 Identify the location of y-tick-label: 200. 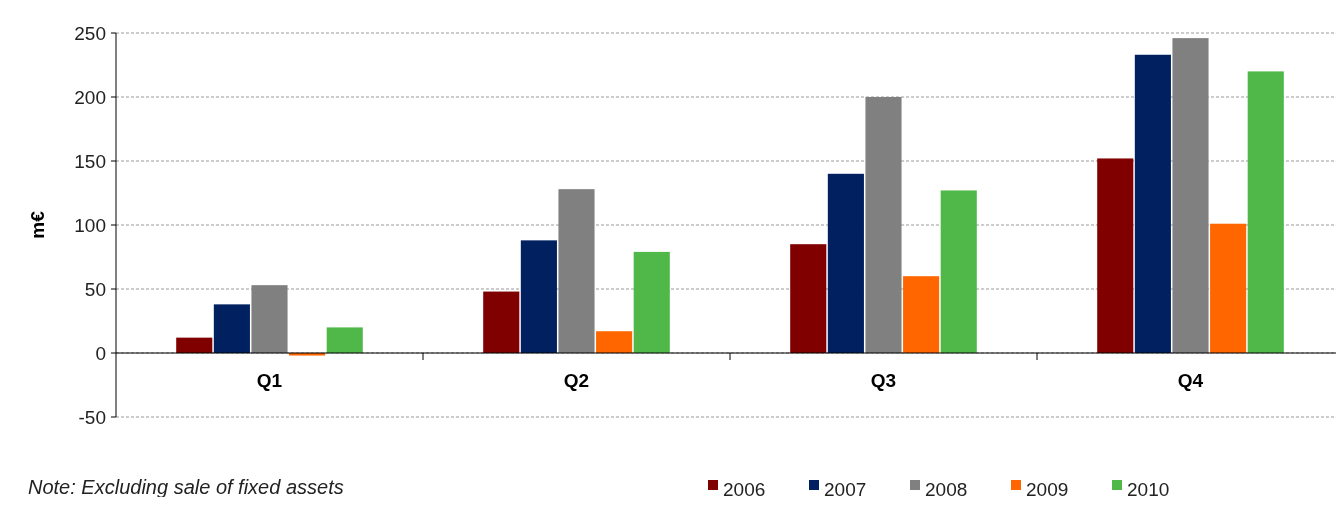
(90, 97).